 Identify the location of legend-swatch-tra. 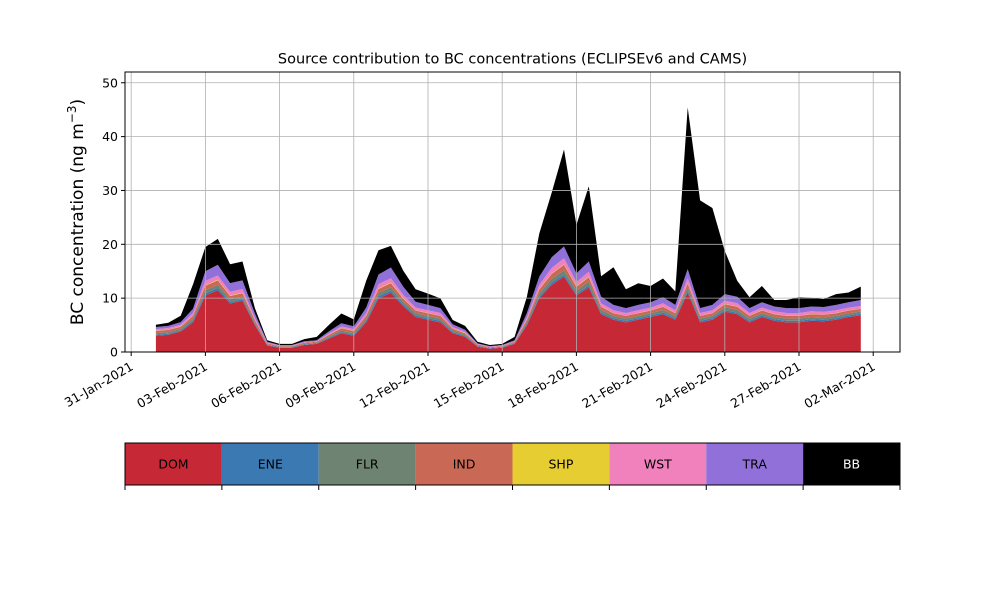
(755, 464).